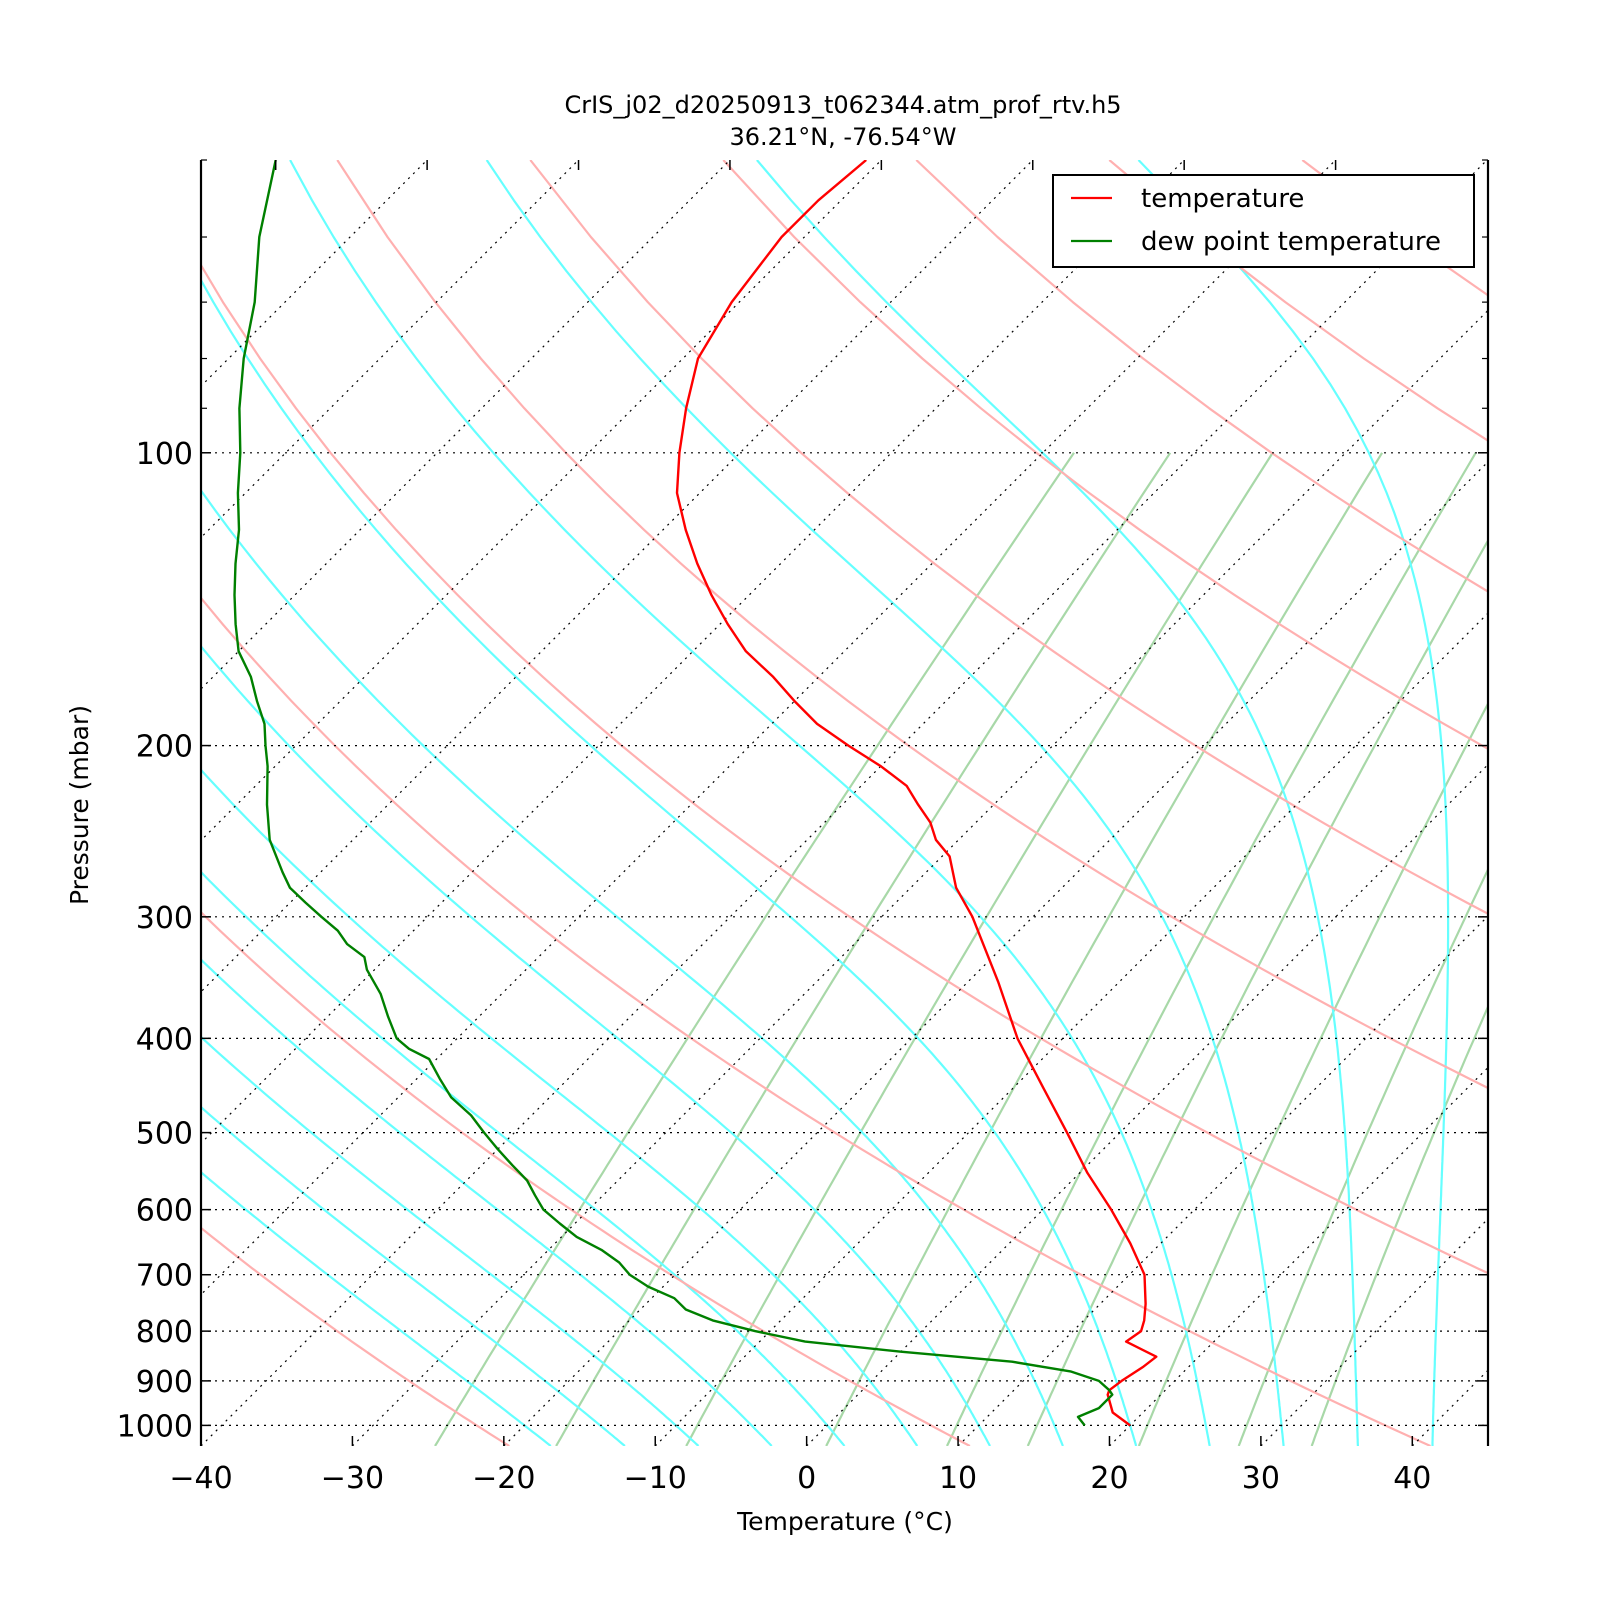 Image resolution: width=1600 pixels, height=1600 pixels. I want to click on y-axis-label: Pressure (mbar), so click(79, 805).